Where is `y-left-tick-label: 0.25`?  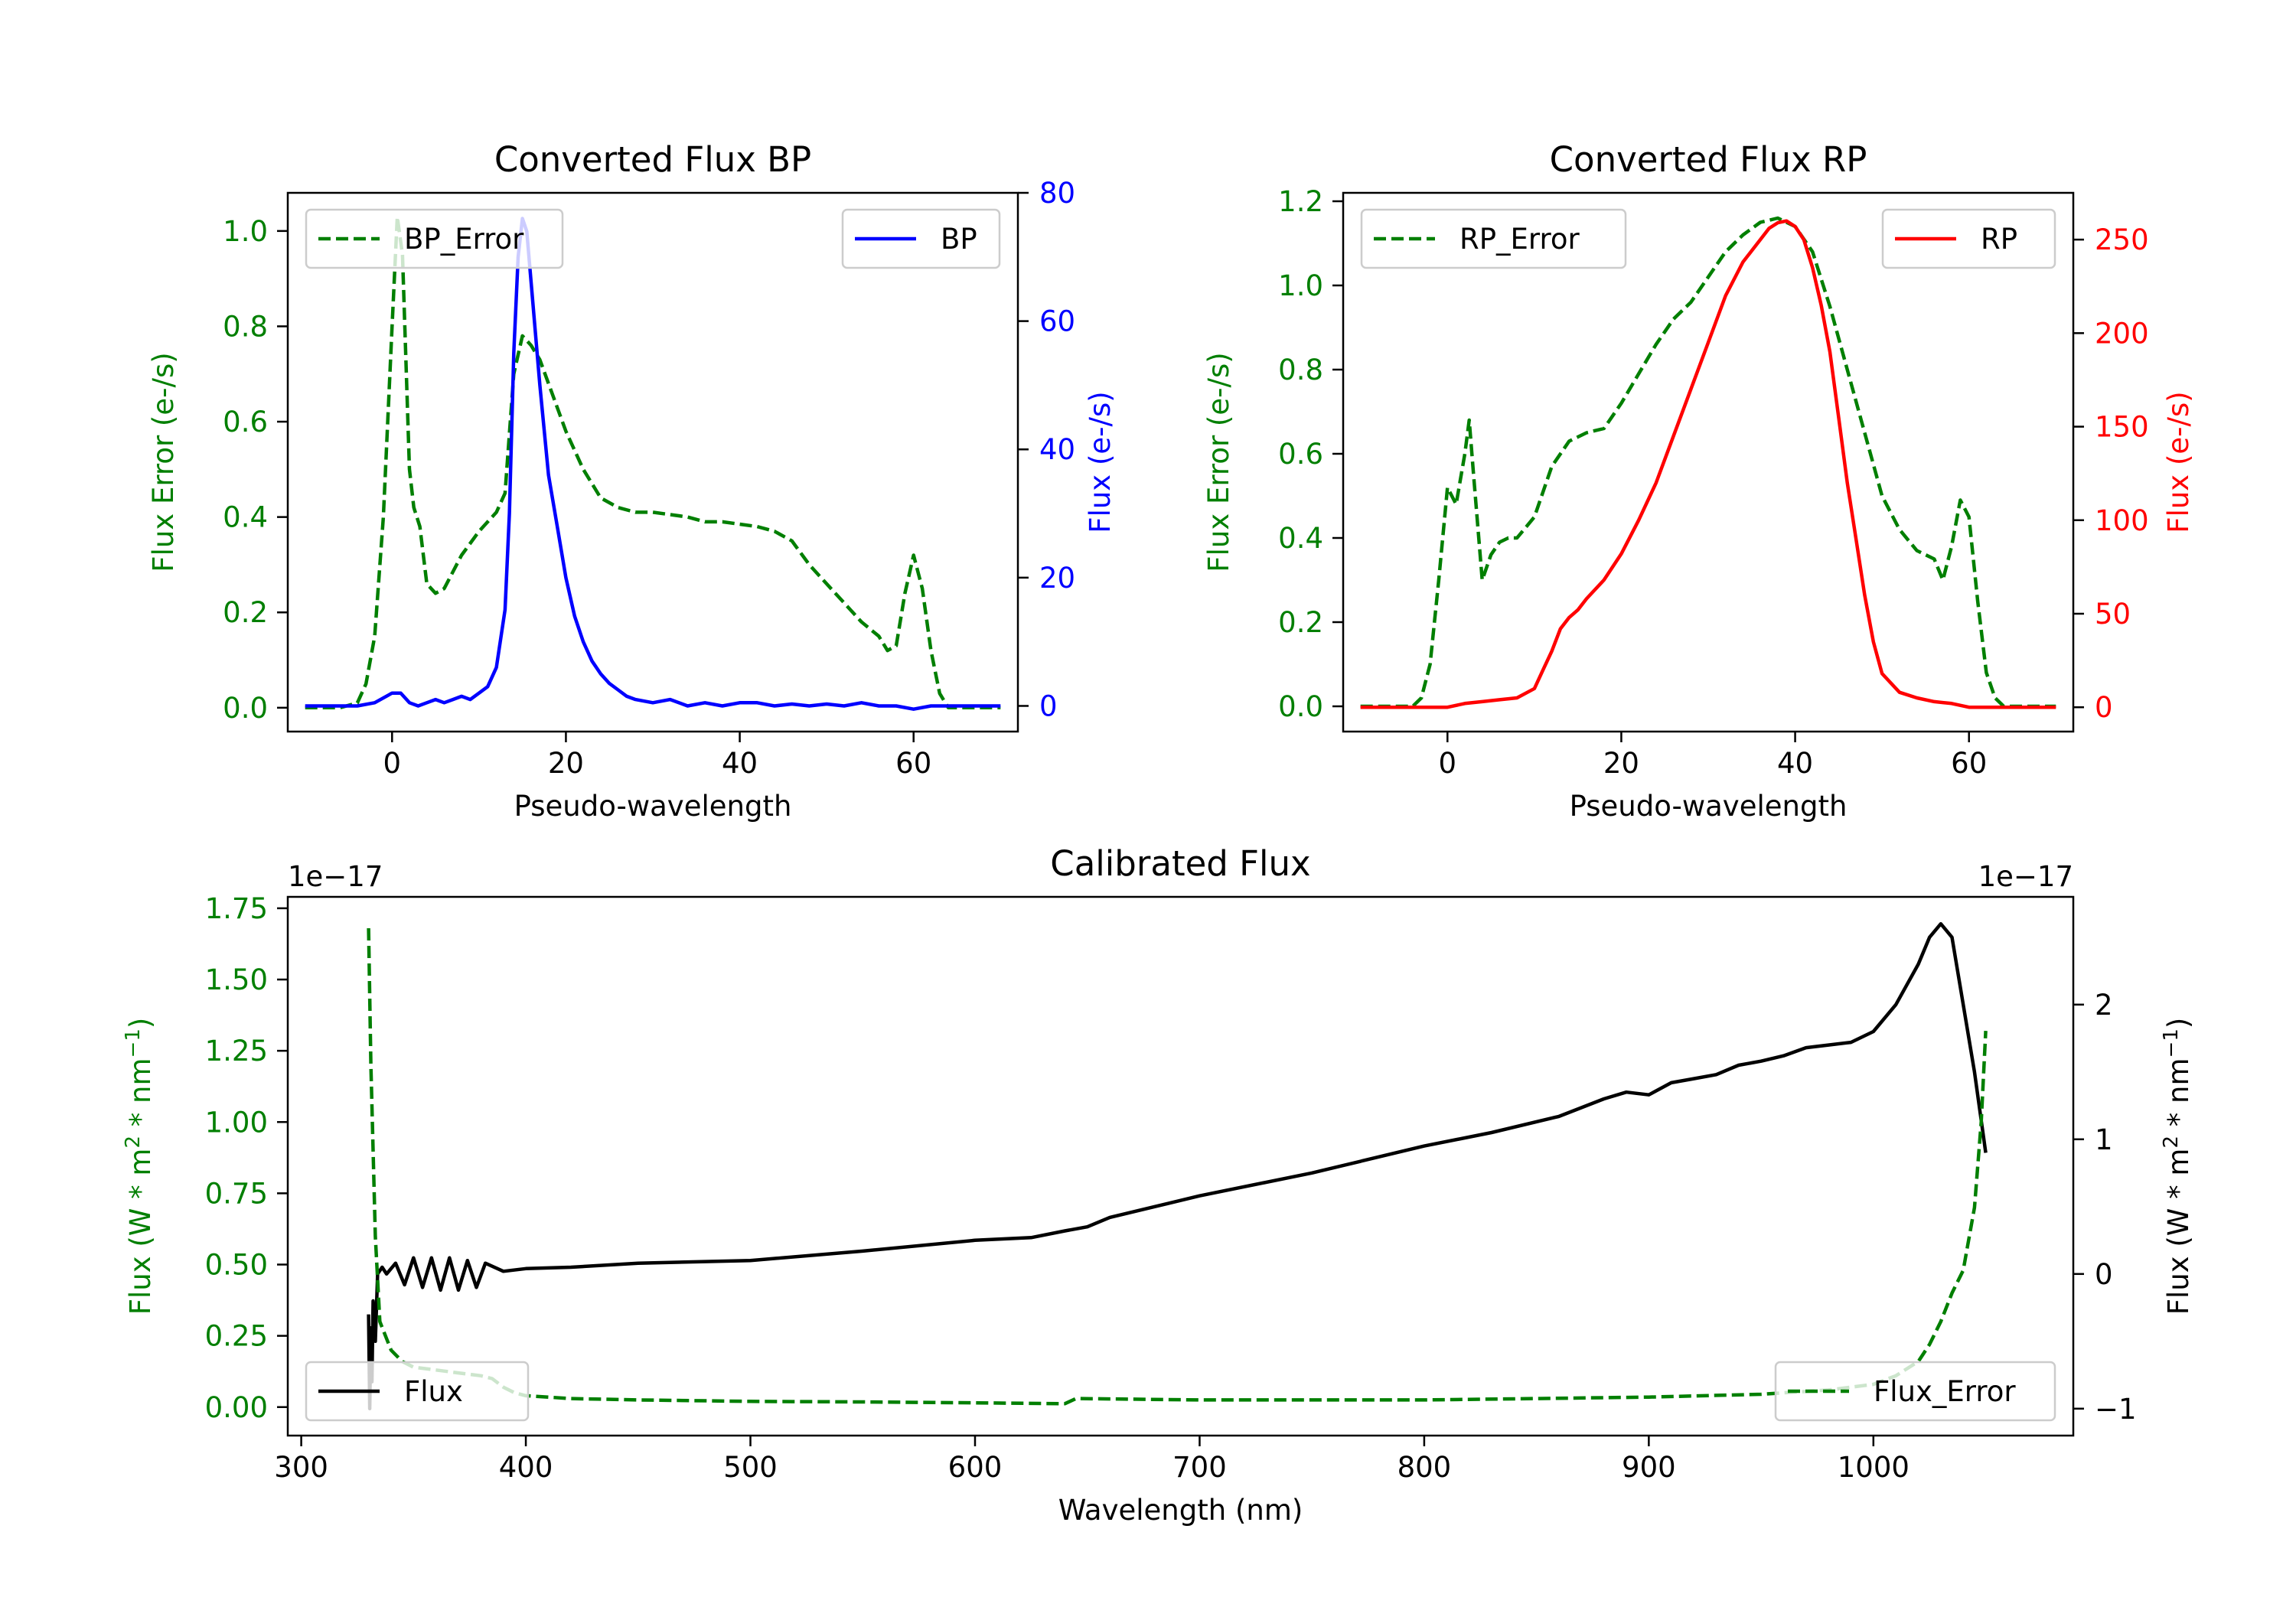 y-left-tick-label: 0.25 is located at coordinates (236, 1336).